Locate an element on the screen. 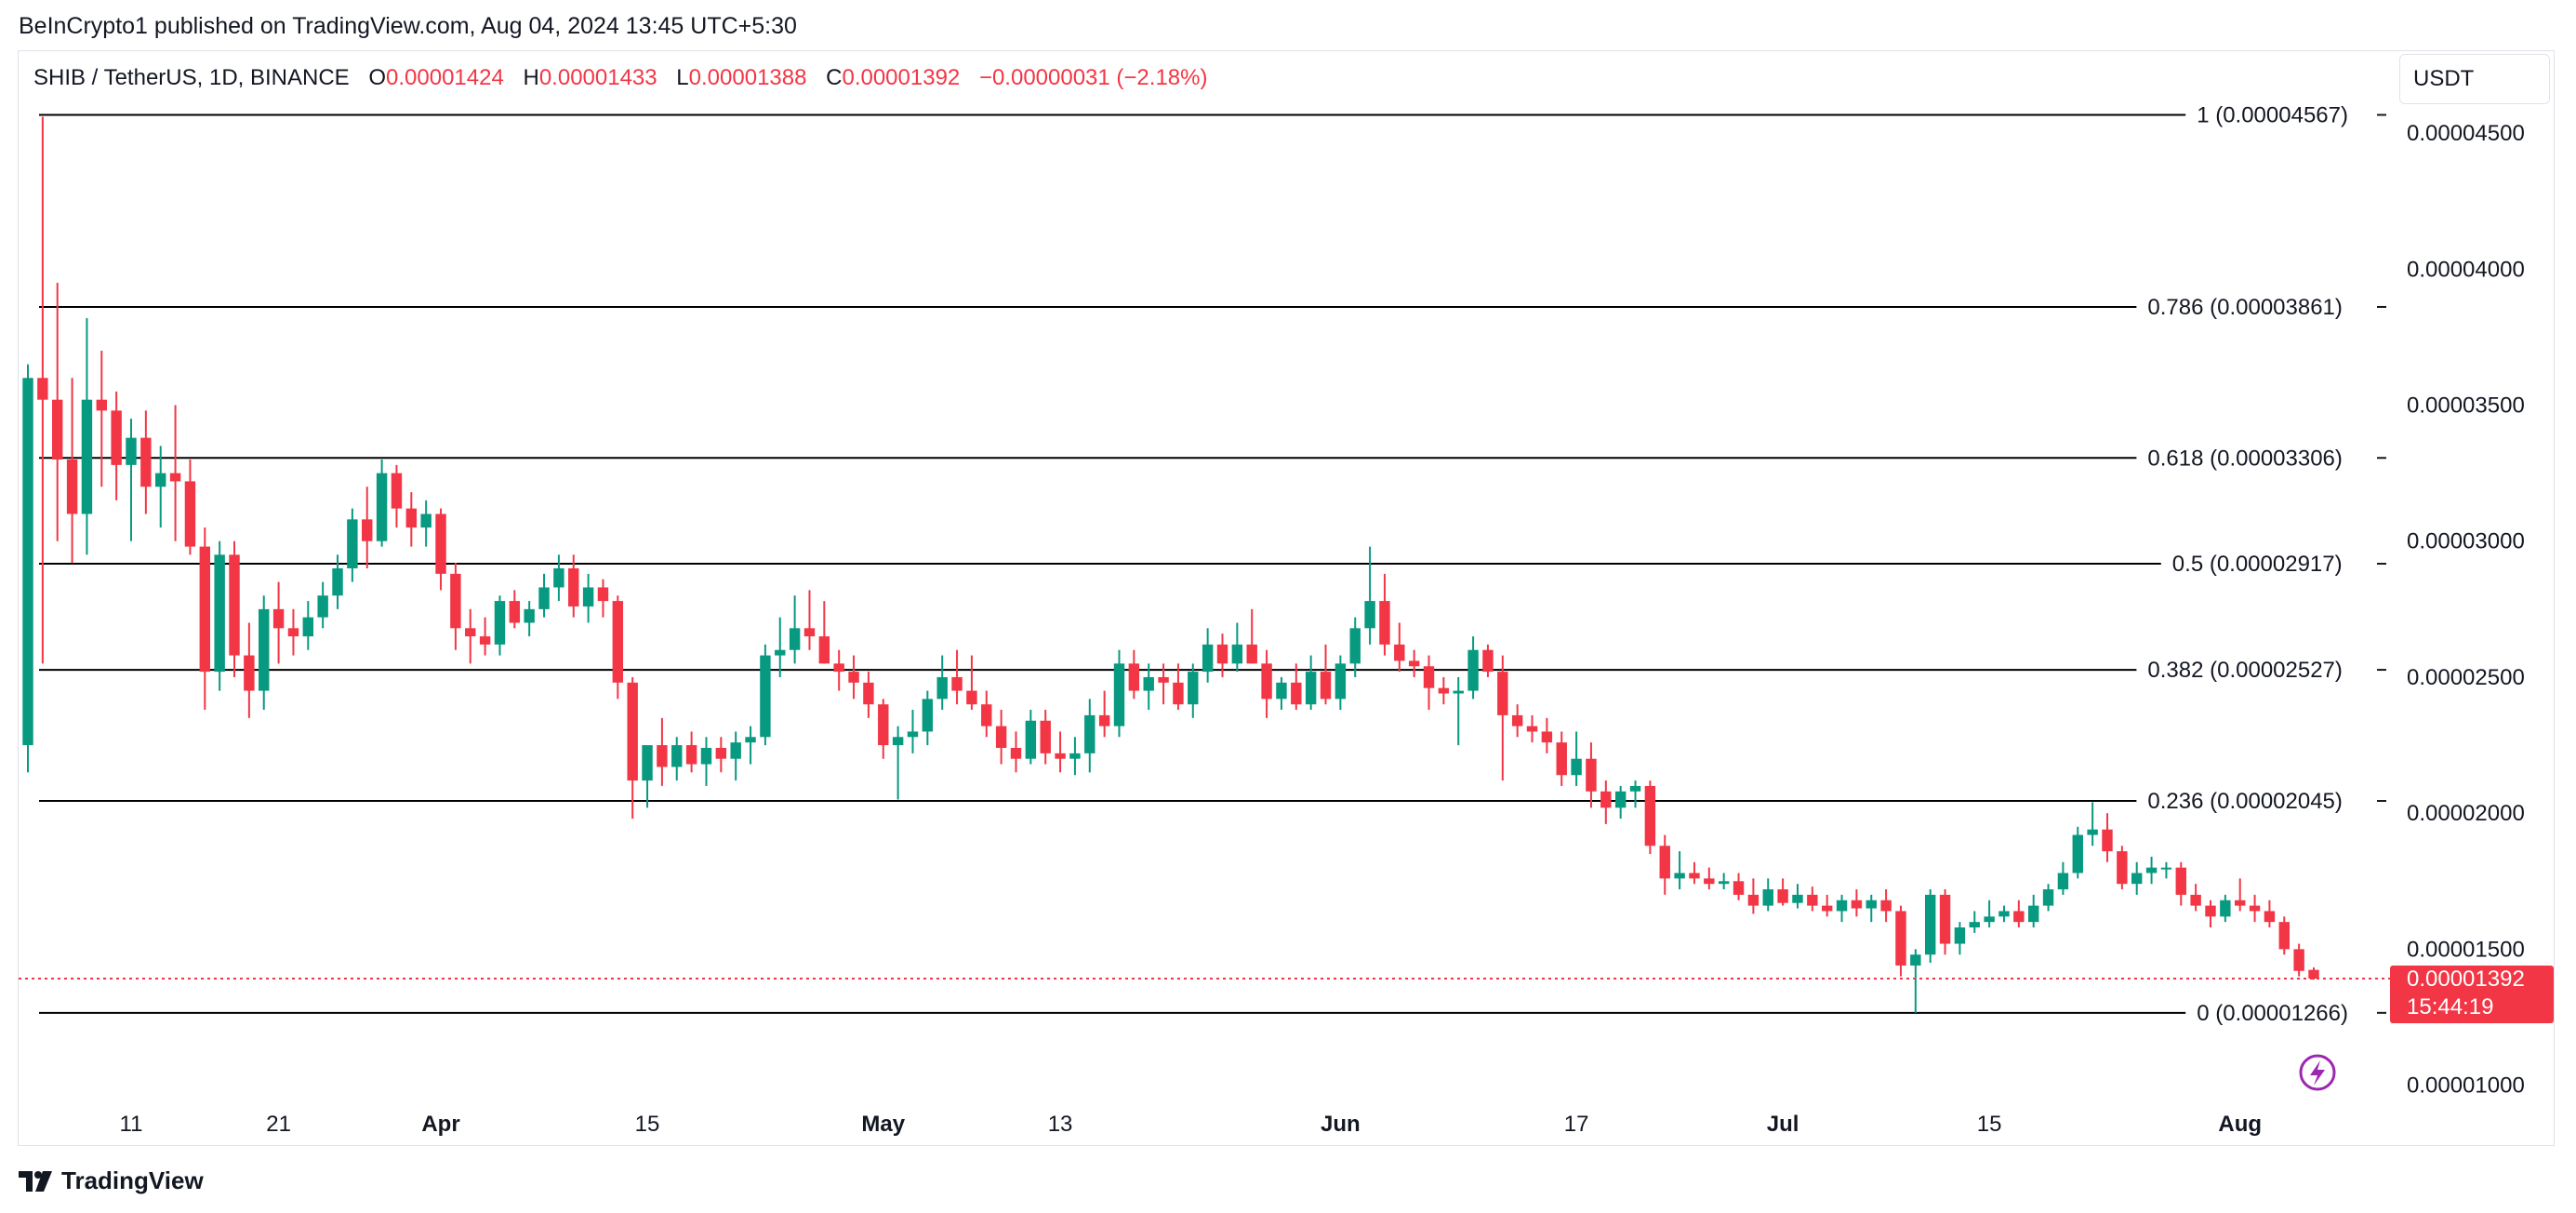 The width and height of the screenshot is (2576, 1213). high-label: H is located at coordinates (531, 78).